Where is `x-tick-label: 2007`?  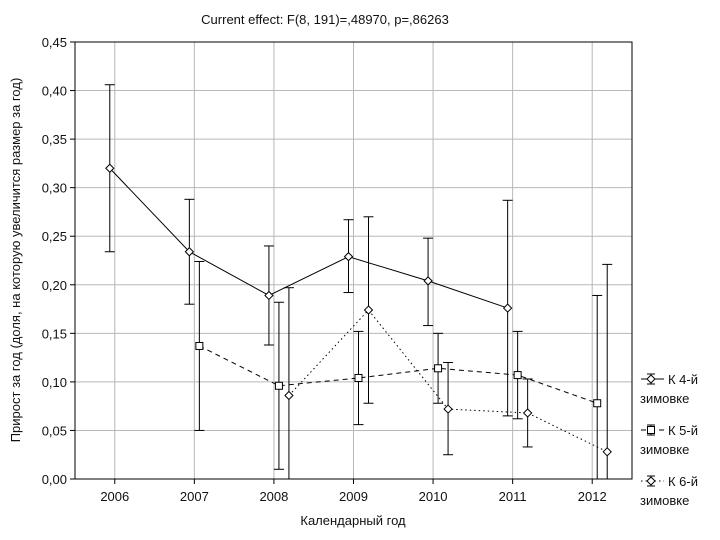
x-tick-label: 2007 is located at coordinates (194, 496).